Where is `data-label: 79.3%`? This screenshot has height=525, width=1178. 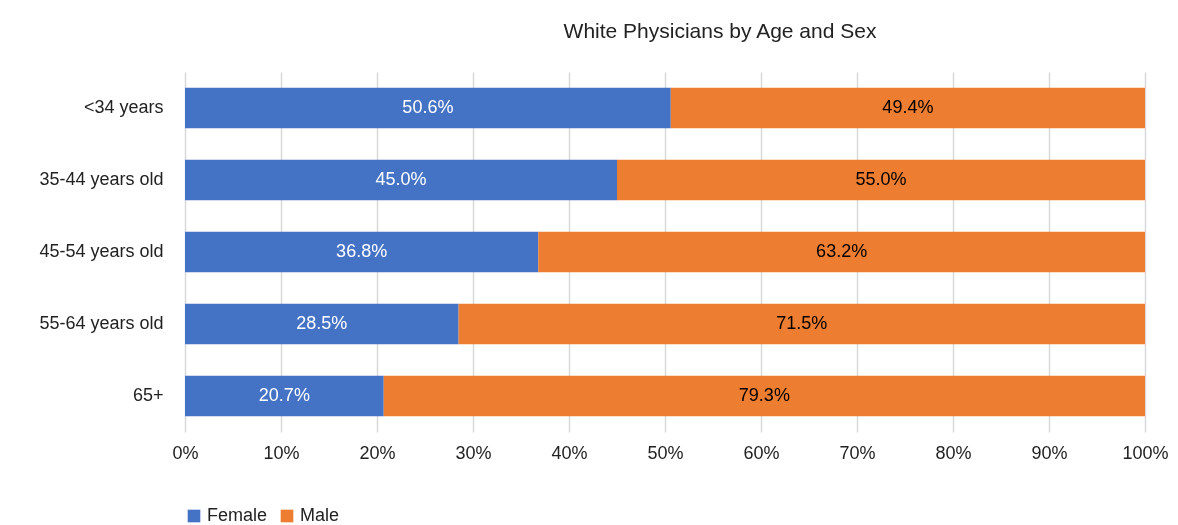
data-label: 79.3% is located at coordinates (764, 395).